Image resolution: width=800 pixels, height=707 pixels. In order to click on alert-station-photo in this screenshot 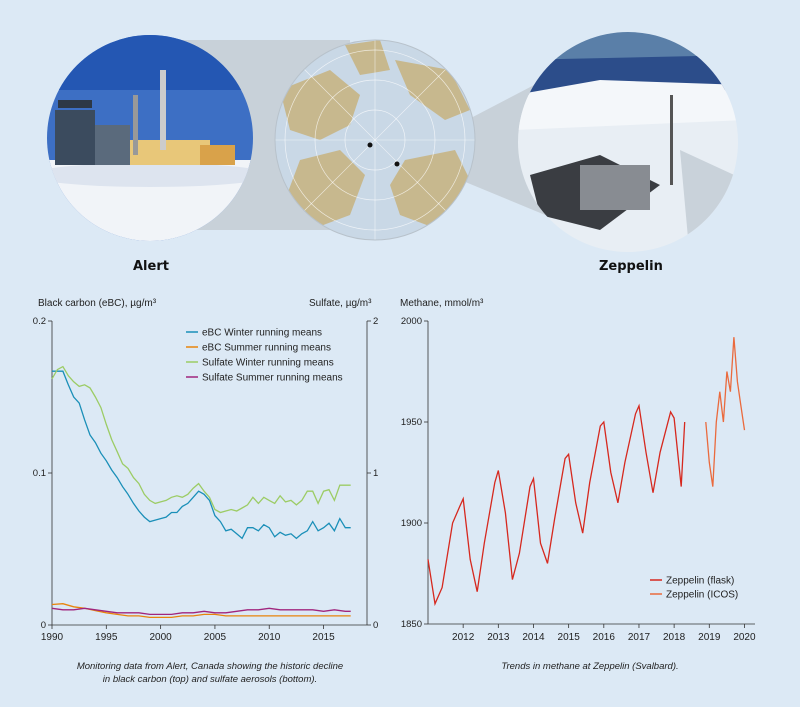, I will do `click(150, 138)`.